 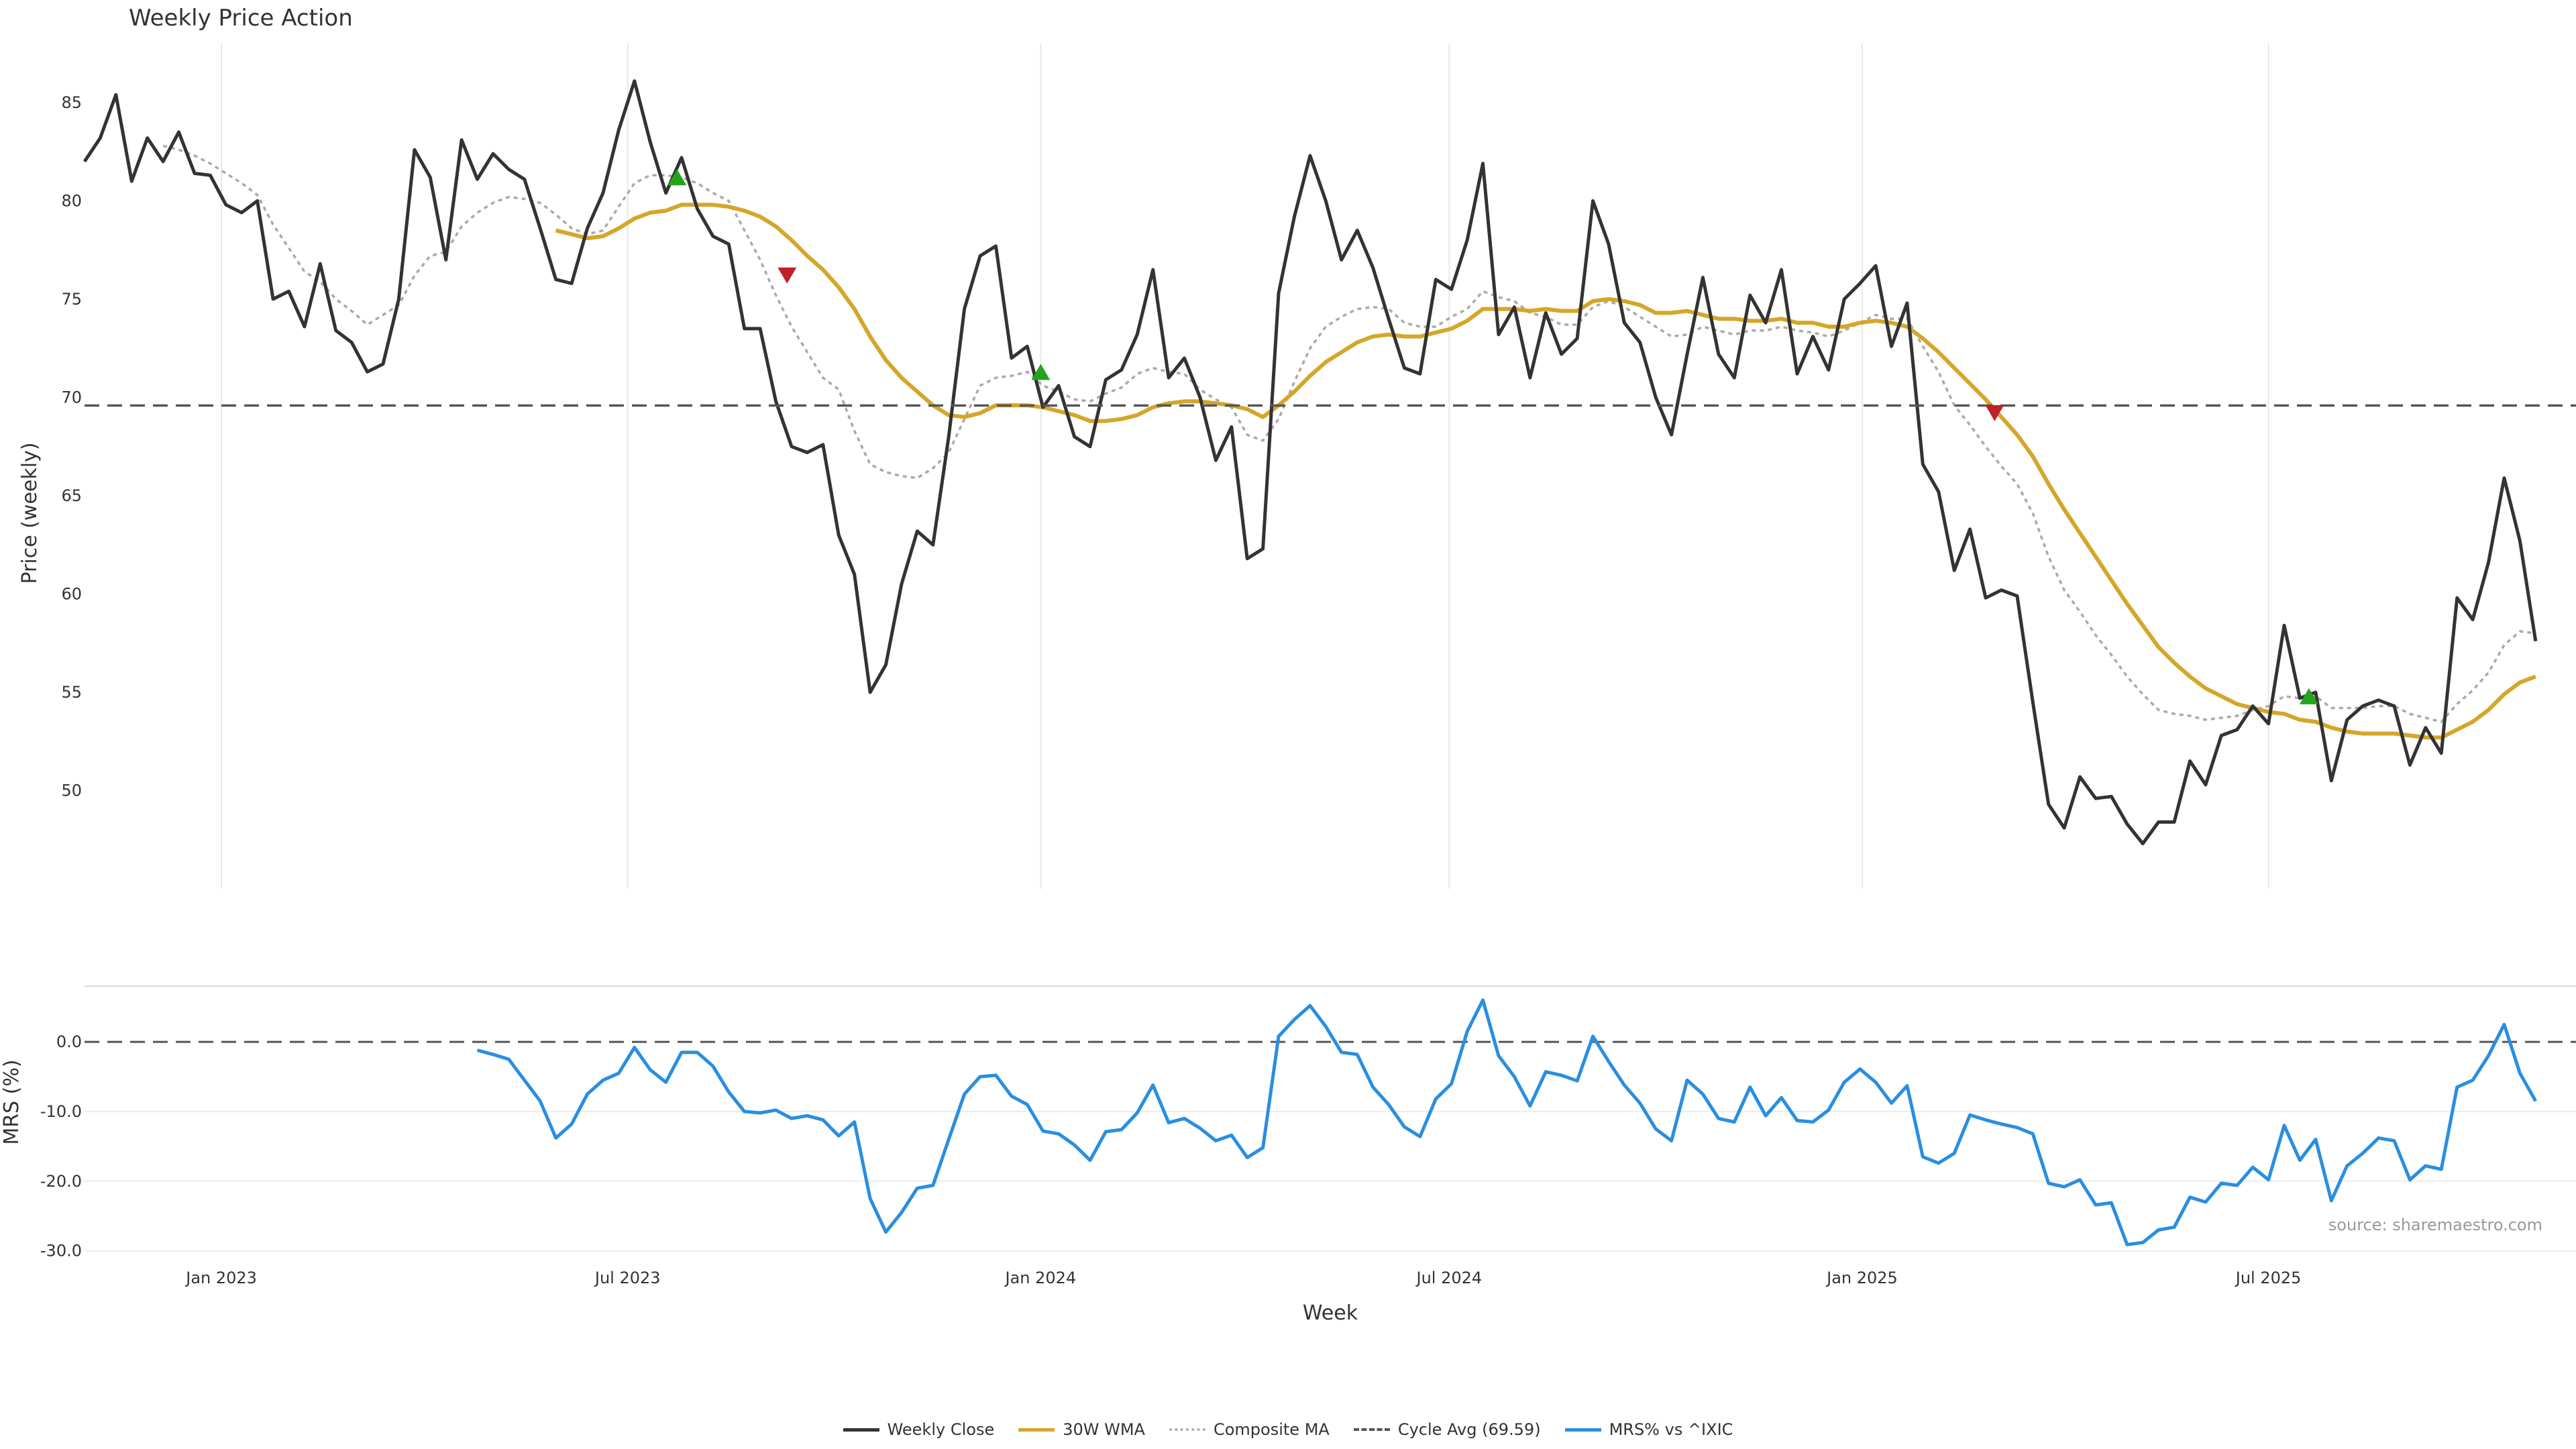 What do you see at coordinates (71, 692) in the screenshot?
I see `price-y-tick-label: 55` at bounding box center [71, 692].